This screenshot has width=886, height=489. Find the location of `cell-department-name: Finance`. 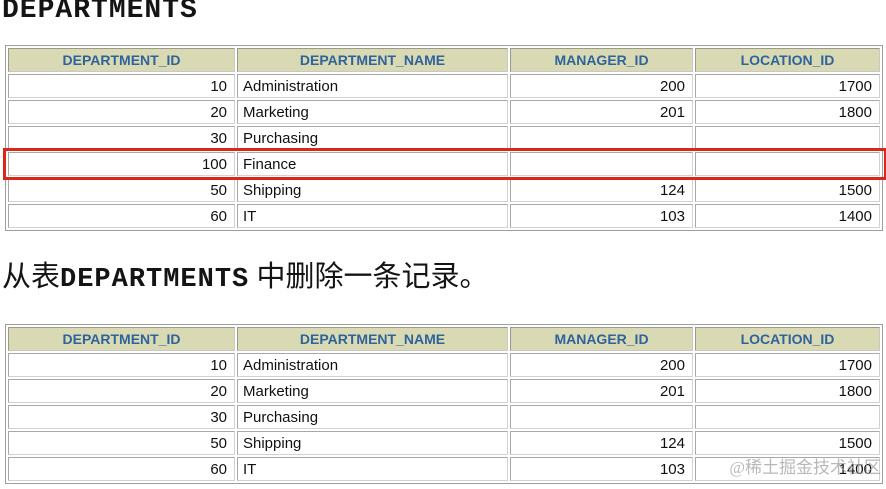

cell-department-name: Finance is located at coordinates (372, 164).